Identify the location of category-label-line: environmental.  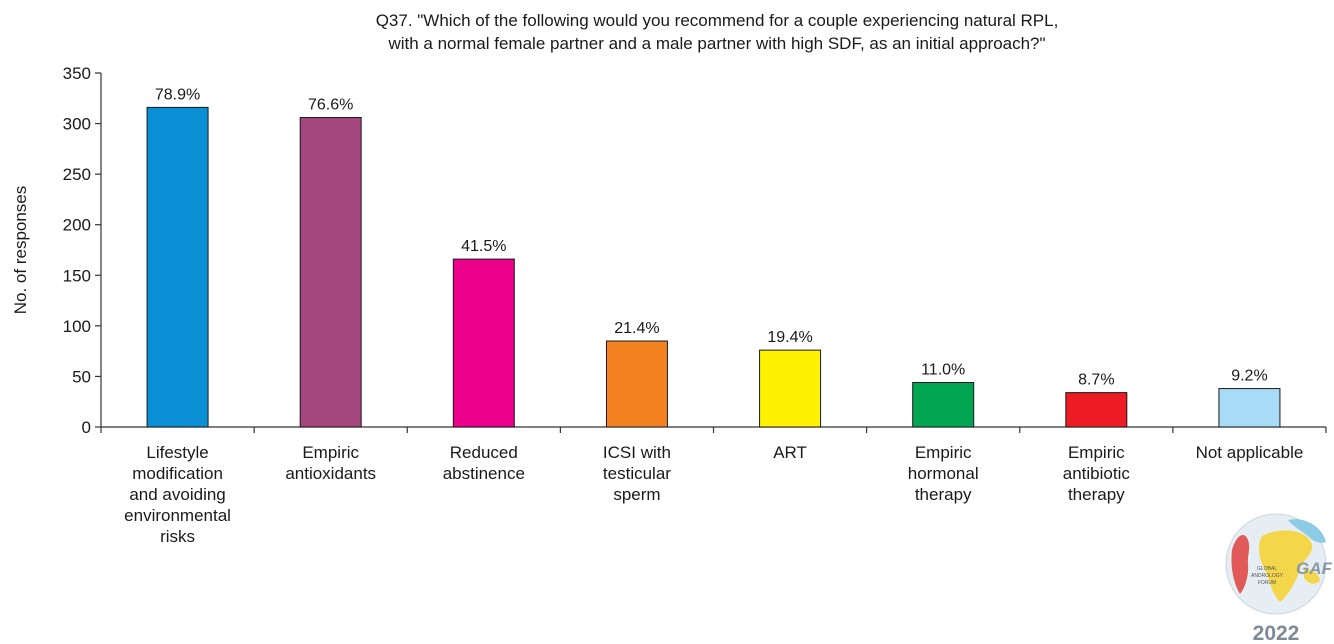
(177, 515).